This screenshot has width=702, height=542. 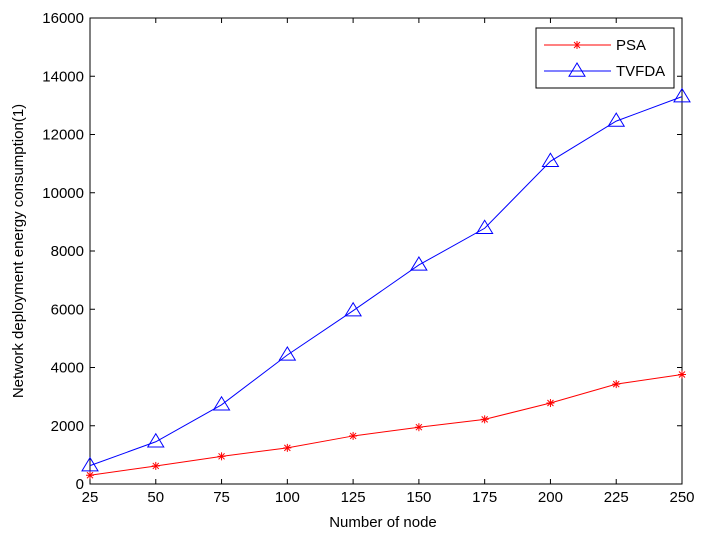 I want to click on legend: PSA TVFDA, so click(x=605, y=58).